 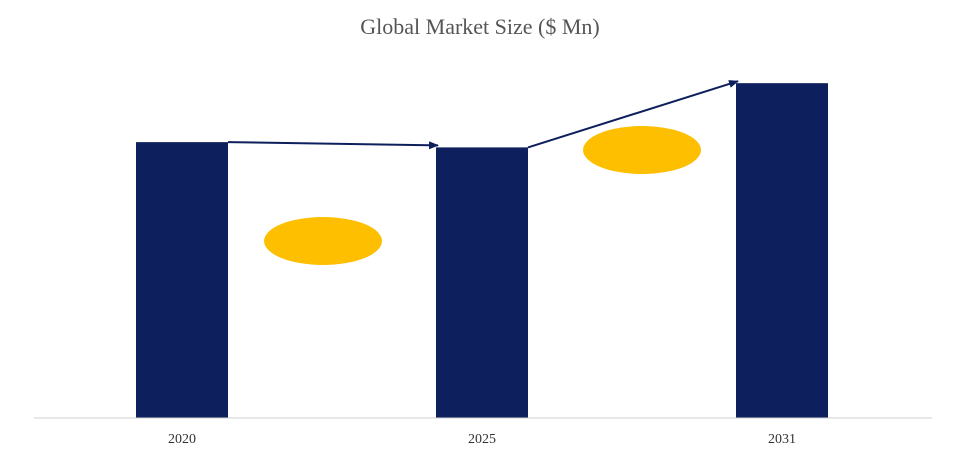 What do you see at coordinates (782, 250) in the screenshot?
I see `bar-2031` at bounding box center [782, 250].